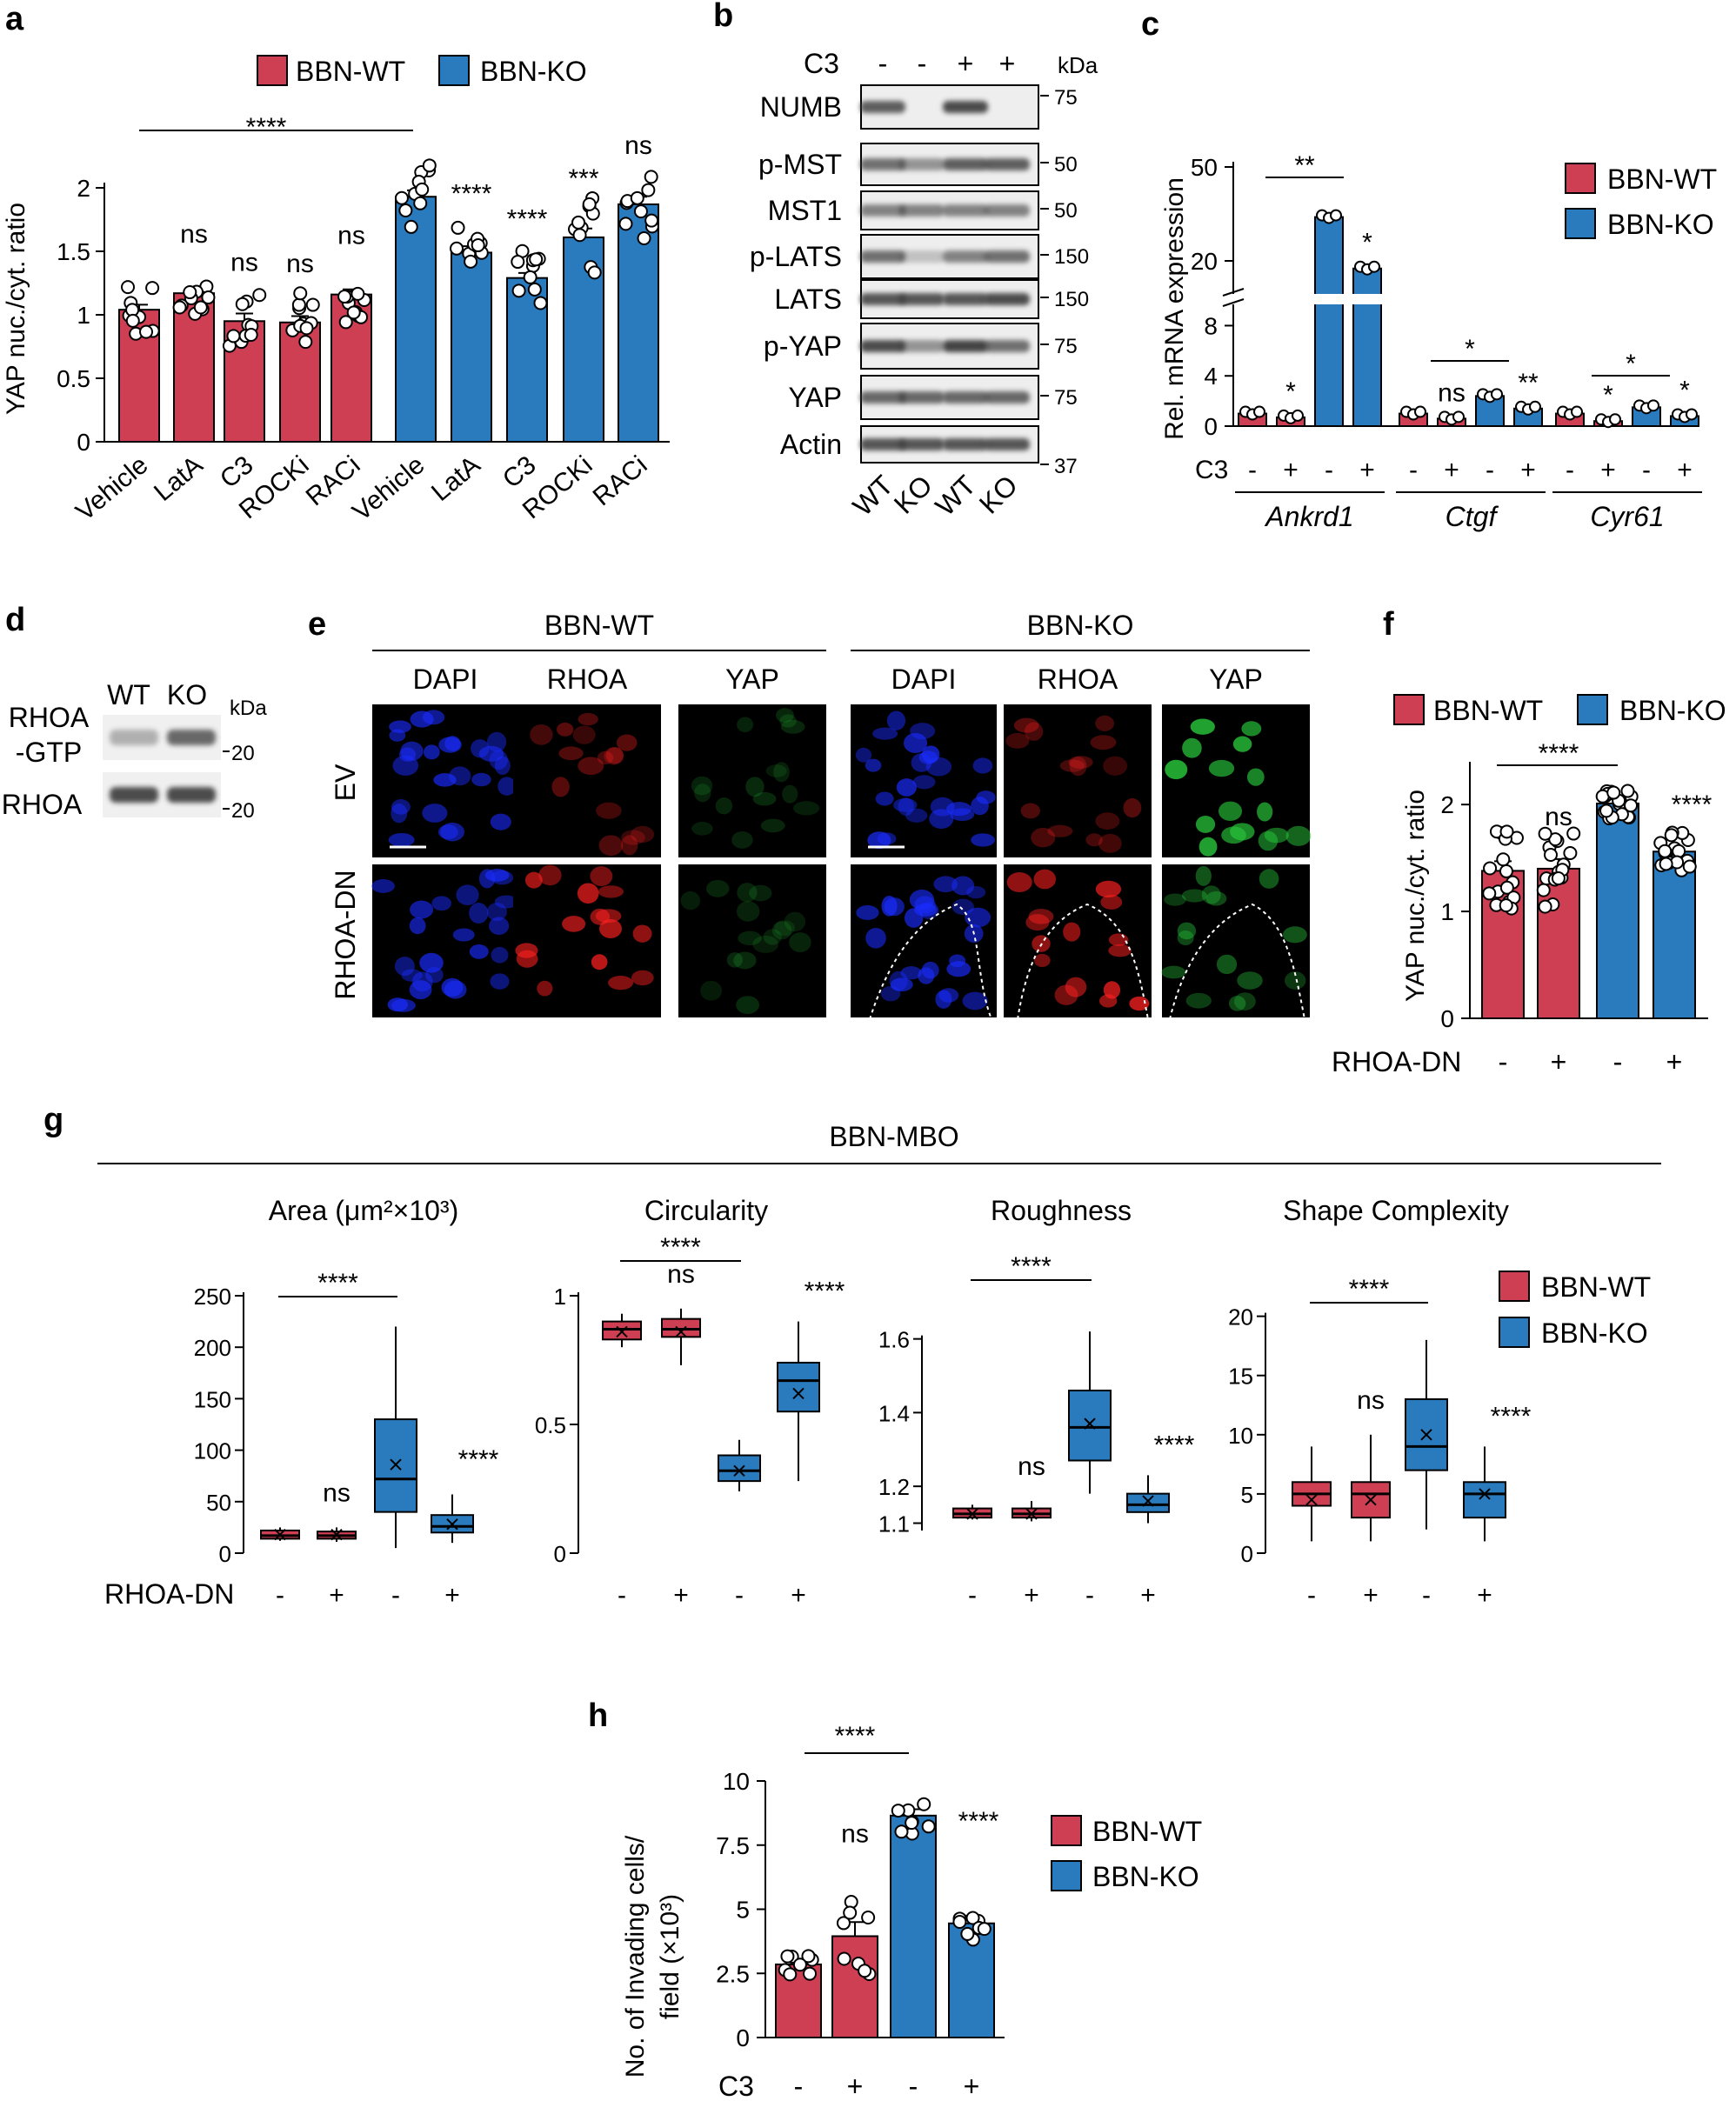 The width and height of the screenshot is (1736, 2101). I want to click on g-ytick-label: 150, so click(212, 1399).